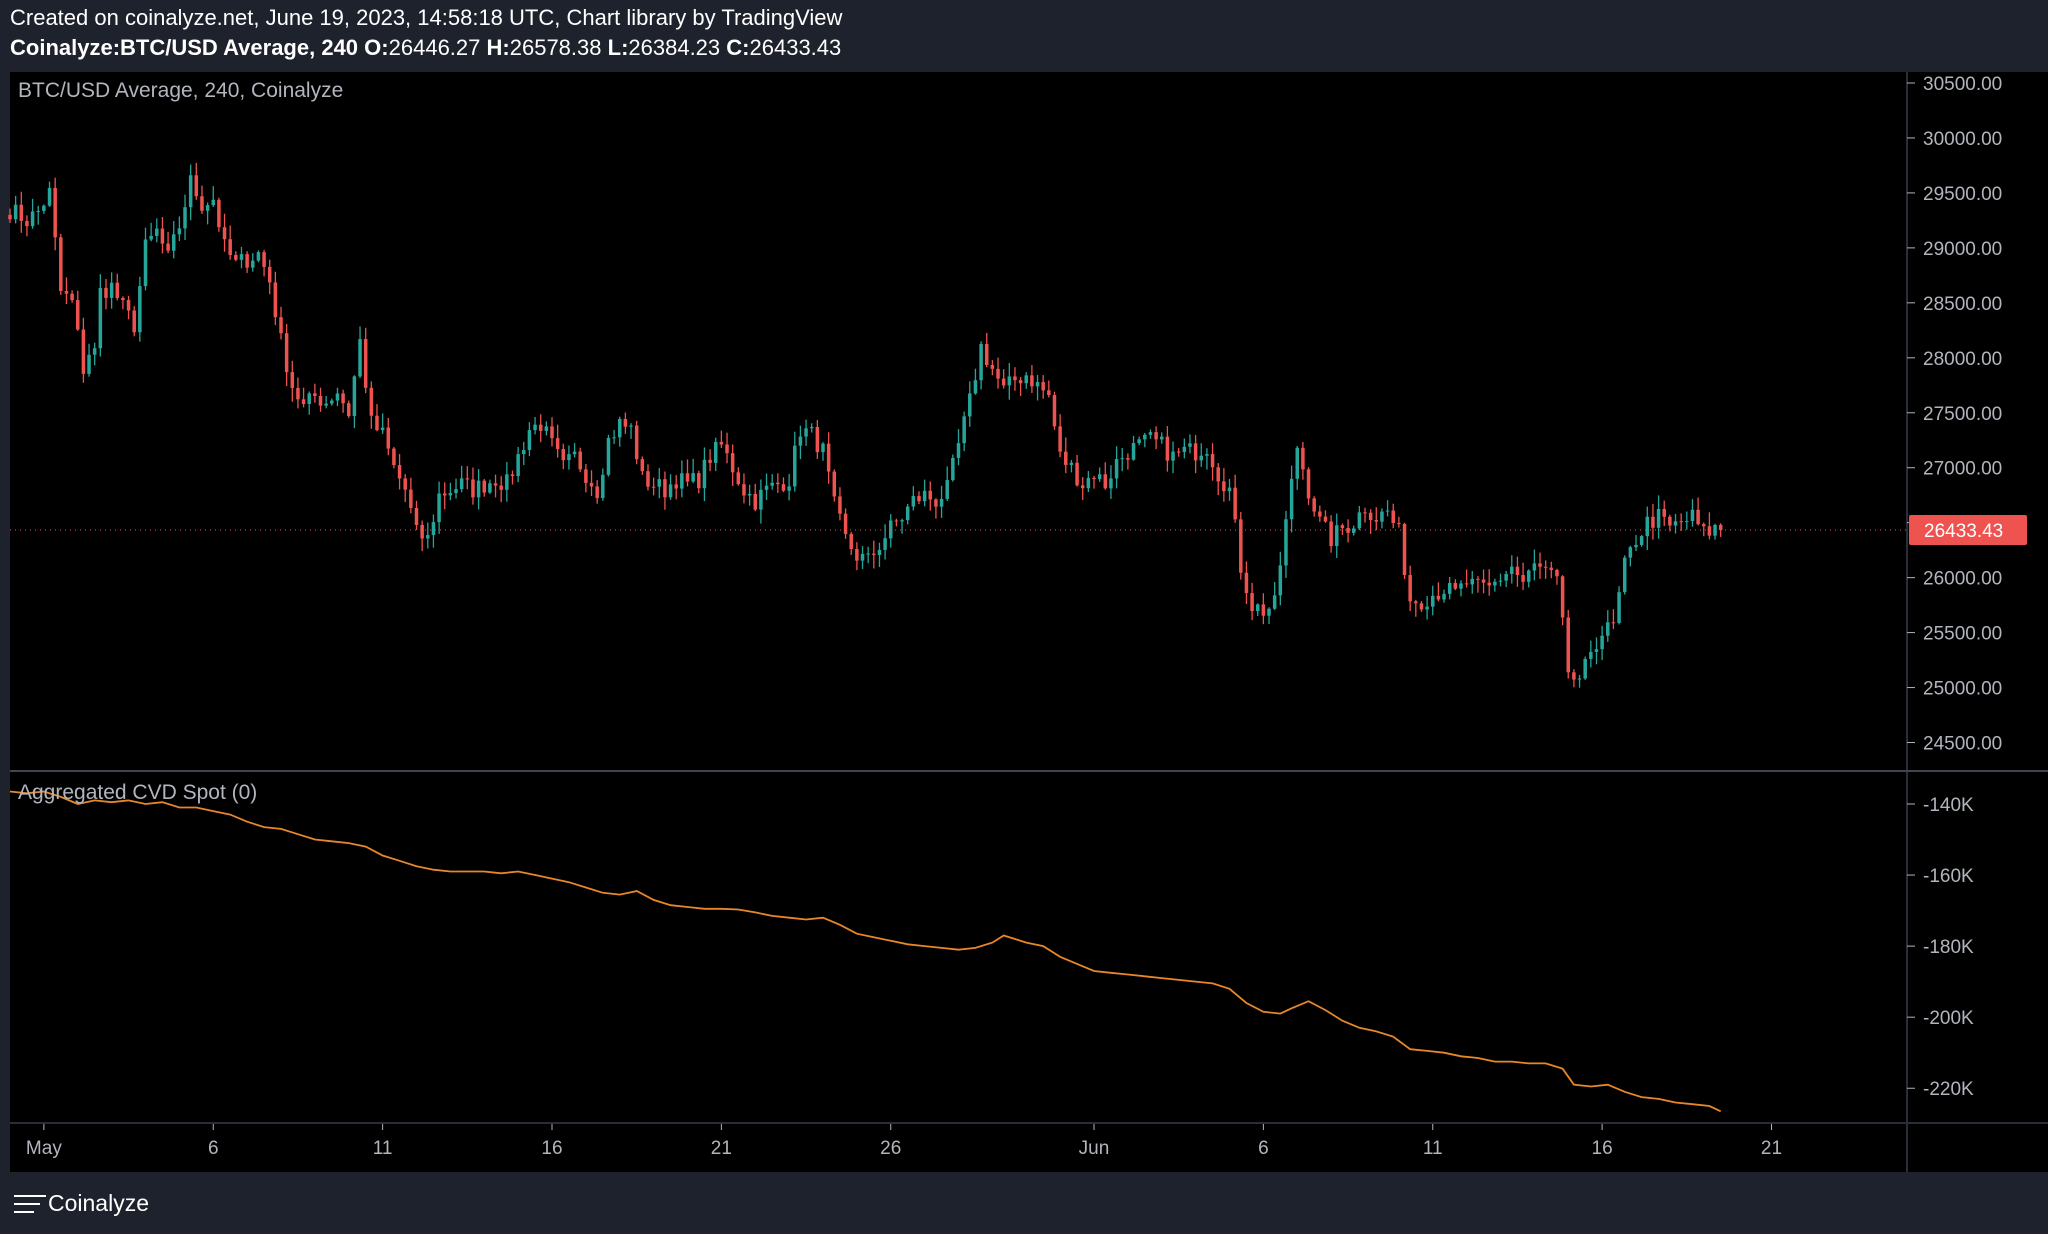 The width and height of the screenshot is (2048, 1234). I want to click on price-tick-label: 28500.00, so click(1962, 304).